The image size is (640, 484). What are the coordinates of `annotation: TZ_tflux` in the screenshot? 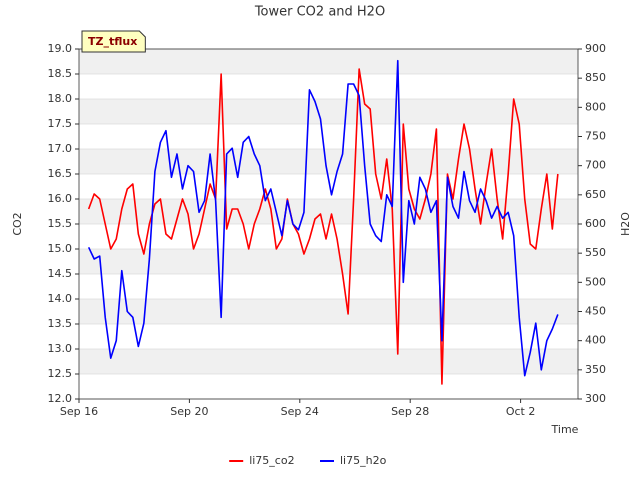 It's located at (112, 41).